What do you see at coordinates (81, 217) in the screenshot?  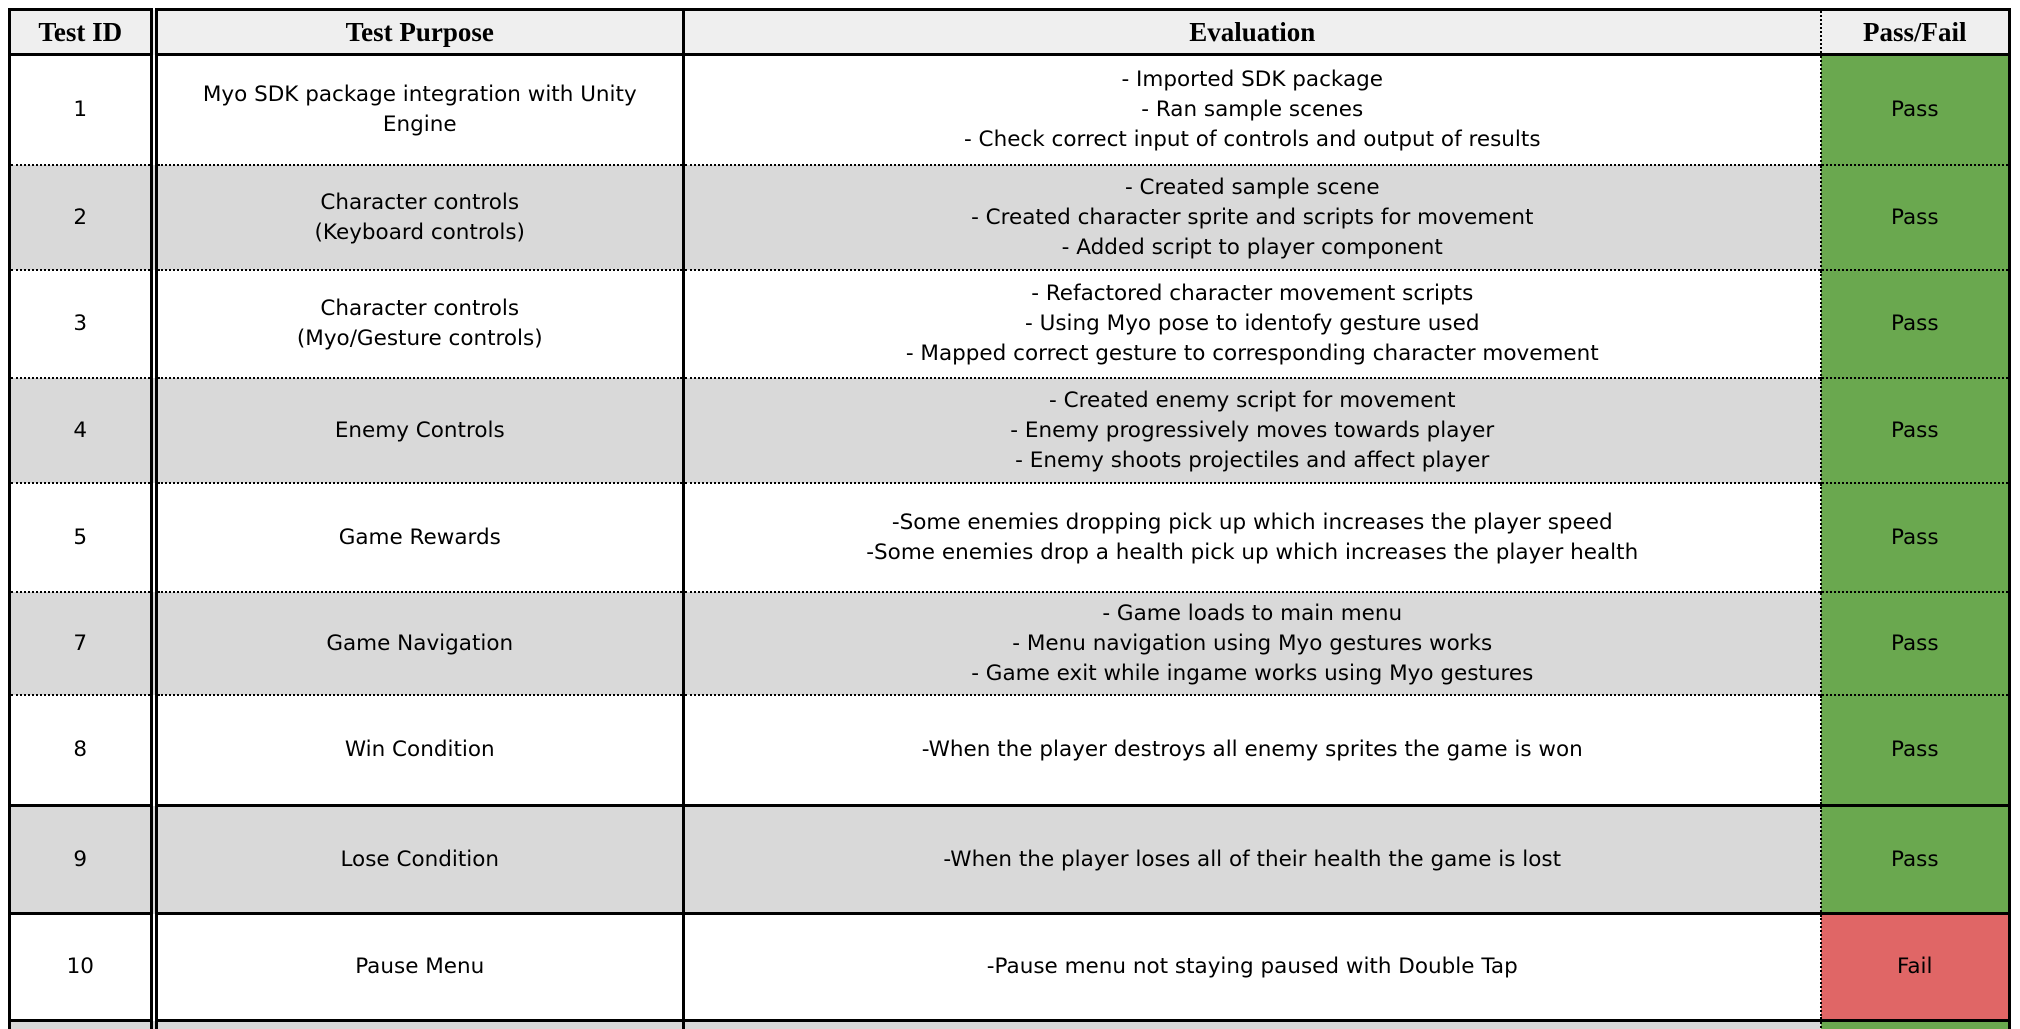 I see `test-id-cell: 2` at bounding box center [81, 217].